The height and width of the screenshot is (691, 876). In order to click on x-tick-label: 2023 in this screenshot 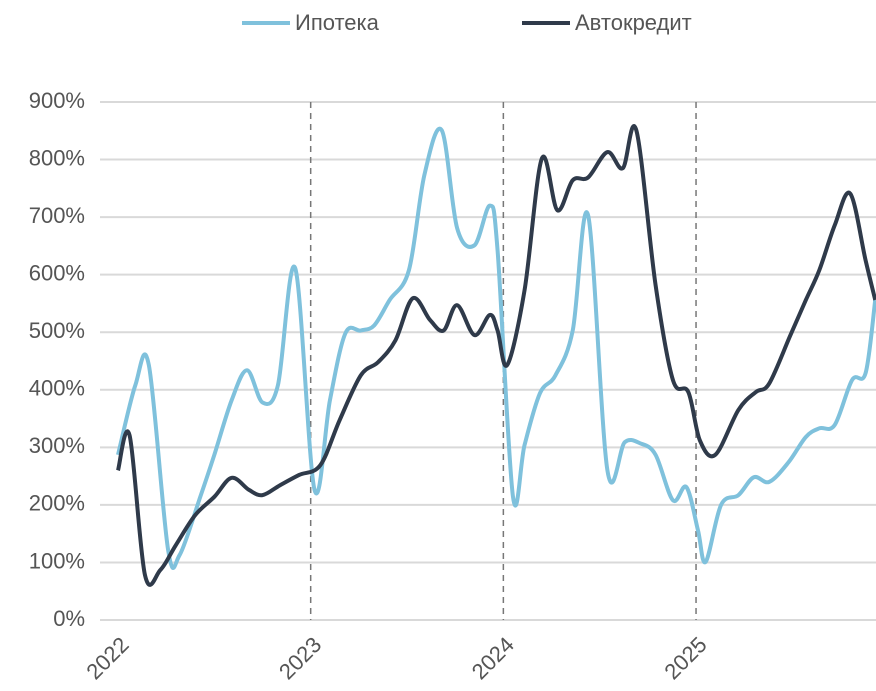, I will do `click(300, 658)`.